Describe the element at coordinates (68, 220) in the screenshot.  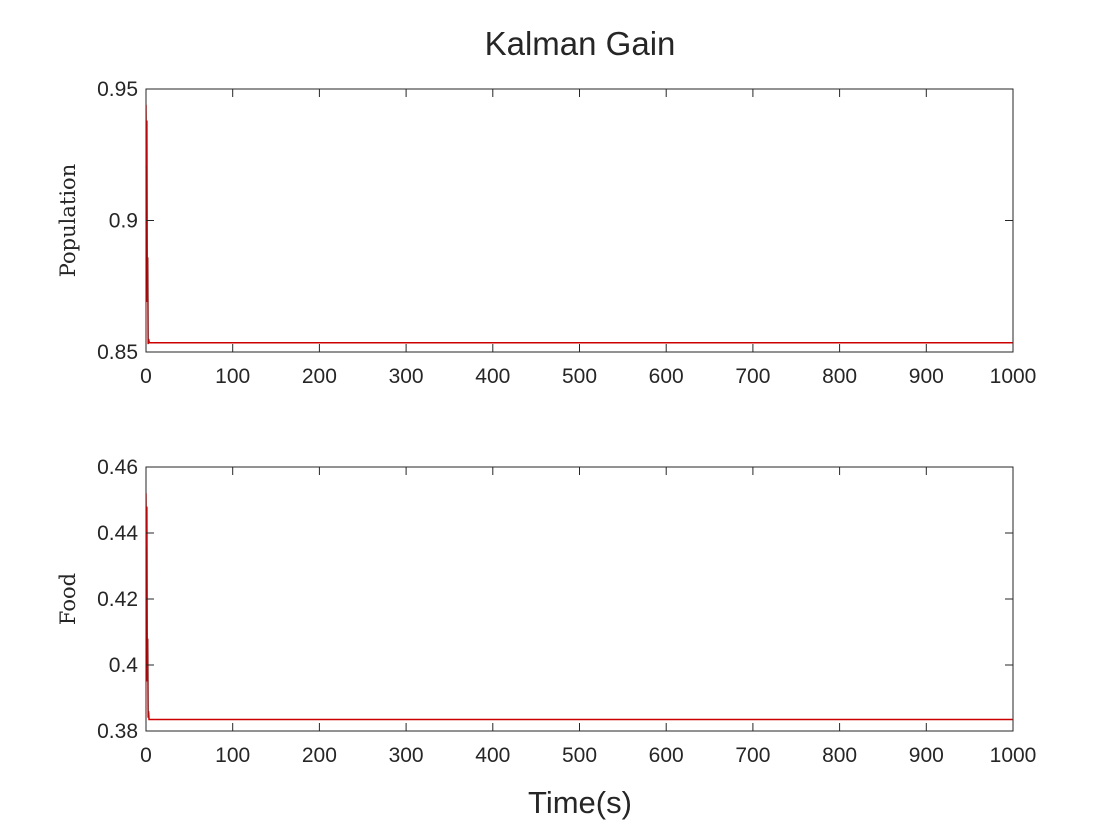
I see `y-axis-label-population: Population` at that location.